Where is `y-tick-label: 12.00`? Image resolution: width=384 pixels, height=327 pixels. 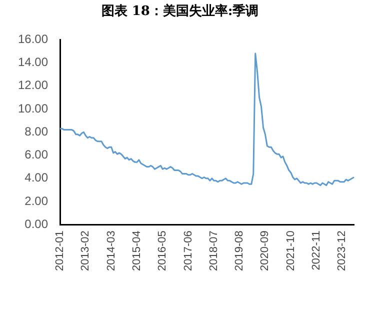
y-tick-label: 12.00 is located at coordinates (33, 85).